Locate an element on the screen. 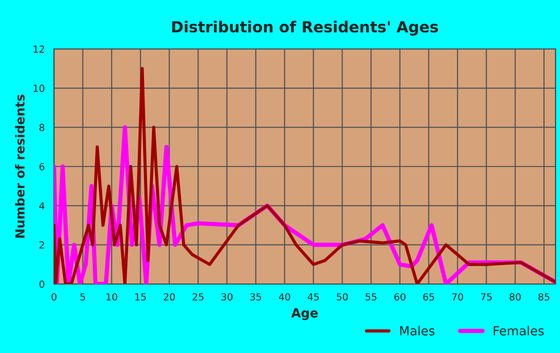 This screenshot has width=560, height=353. legend-label: Females is located at coordinates (519, 331).